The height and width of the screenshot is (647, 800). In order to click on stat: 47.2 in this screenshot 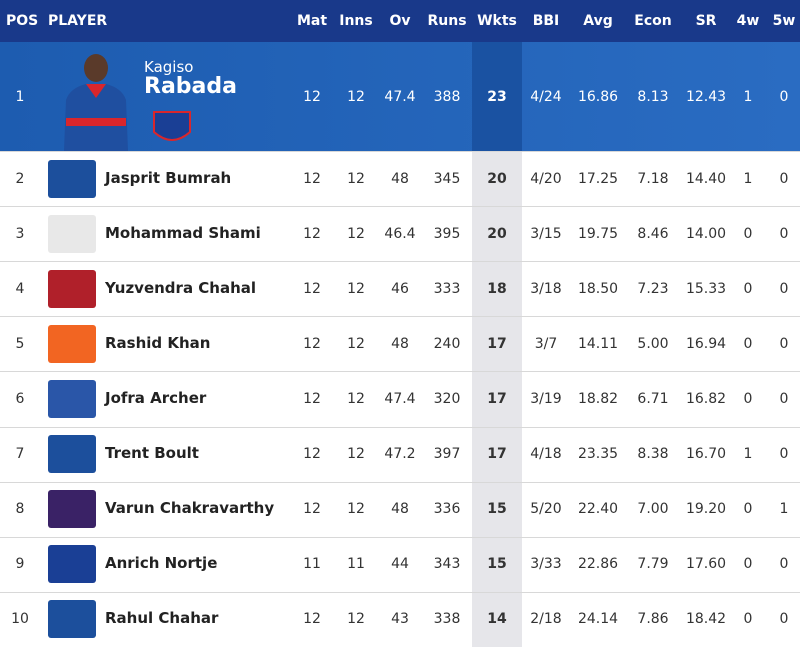, I will do `click(400, 454)`.